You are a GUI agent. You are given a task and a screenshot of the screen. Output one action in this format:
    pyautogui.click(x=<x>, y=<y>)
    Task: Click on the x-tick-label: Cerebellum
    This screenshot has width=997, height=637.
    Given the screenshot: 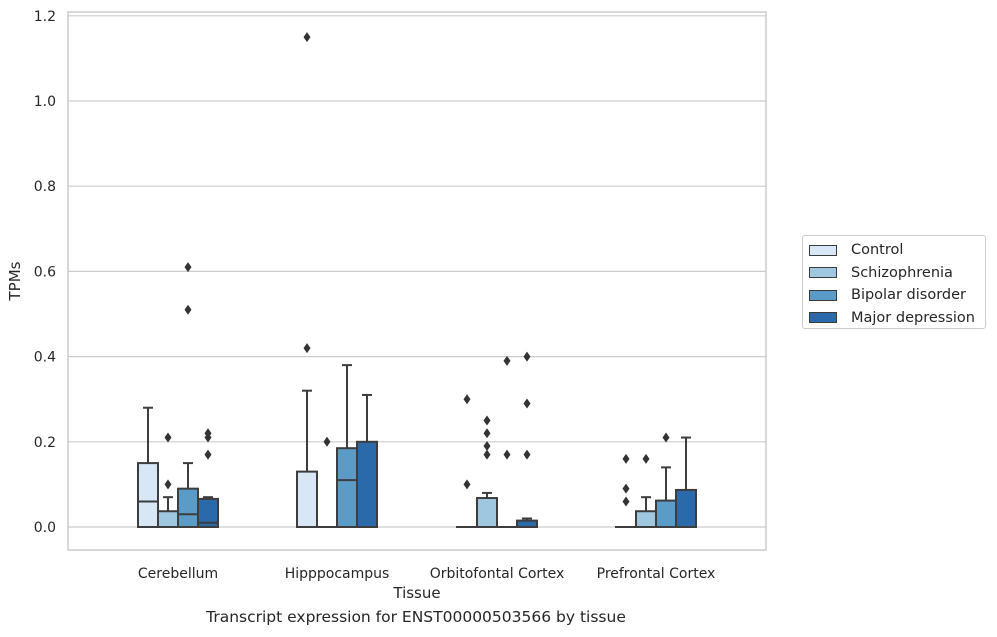 What is the action you would take?
    pyautogui.click(x=178, y=574)
    